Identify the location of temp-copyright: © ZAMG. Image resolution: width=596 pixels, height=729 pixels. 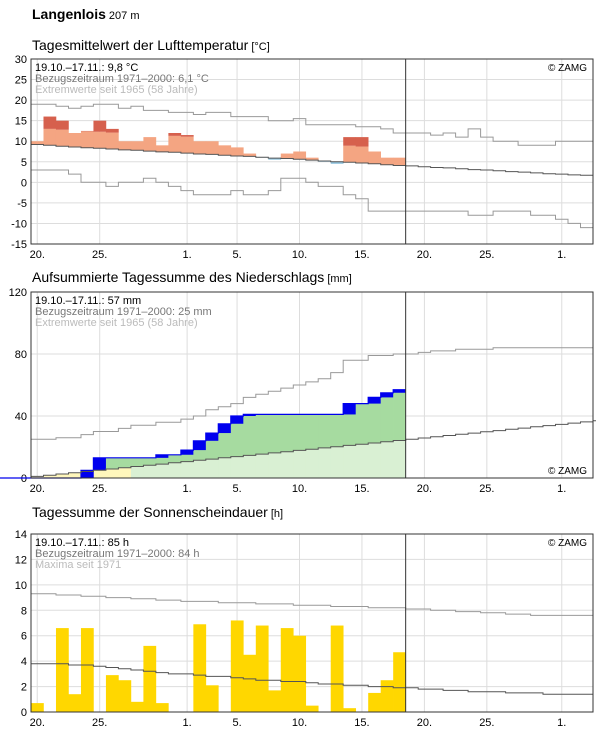
(567, 68).